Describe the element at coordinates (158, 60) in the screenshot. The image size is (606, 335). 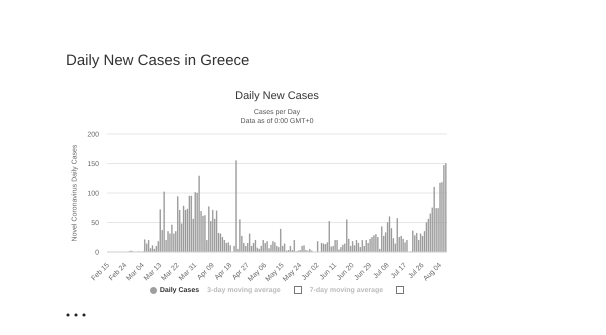
I see `chart-title: Daily New Cases in Greece` at that location.